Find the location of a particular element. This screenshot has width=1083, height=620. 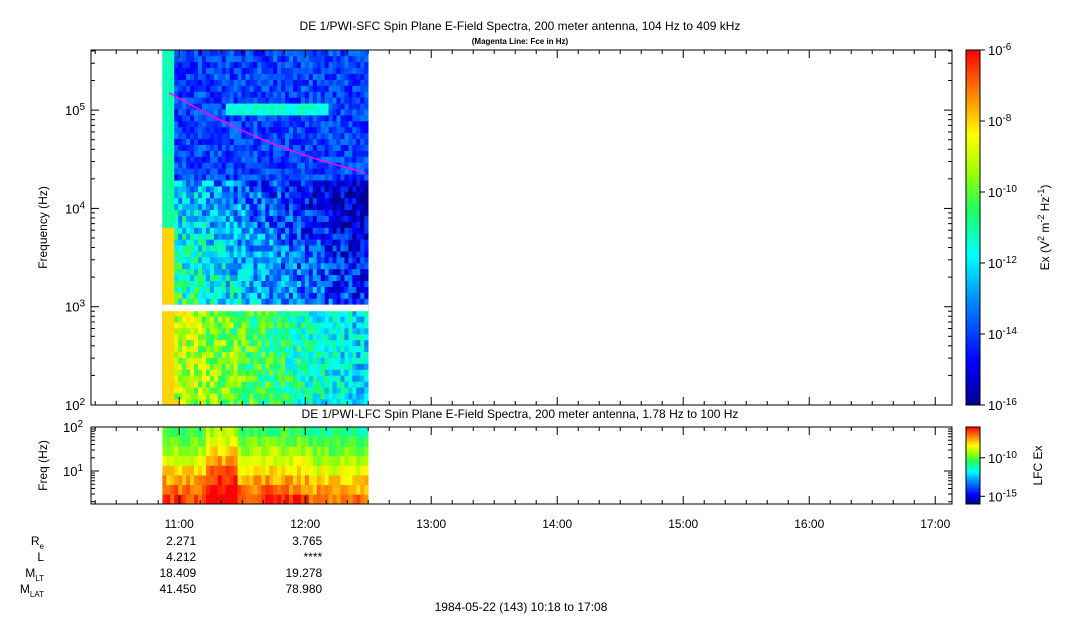

sfc-colorbar-tick-label: 10-8 is located at coordinates (1000, 121).